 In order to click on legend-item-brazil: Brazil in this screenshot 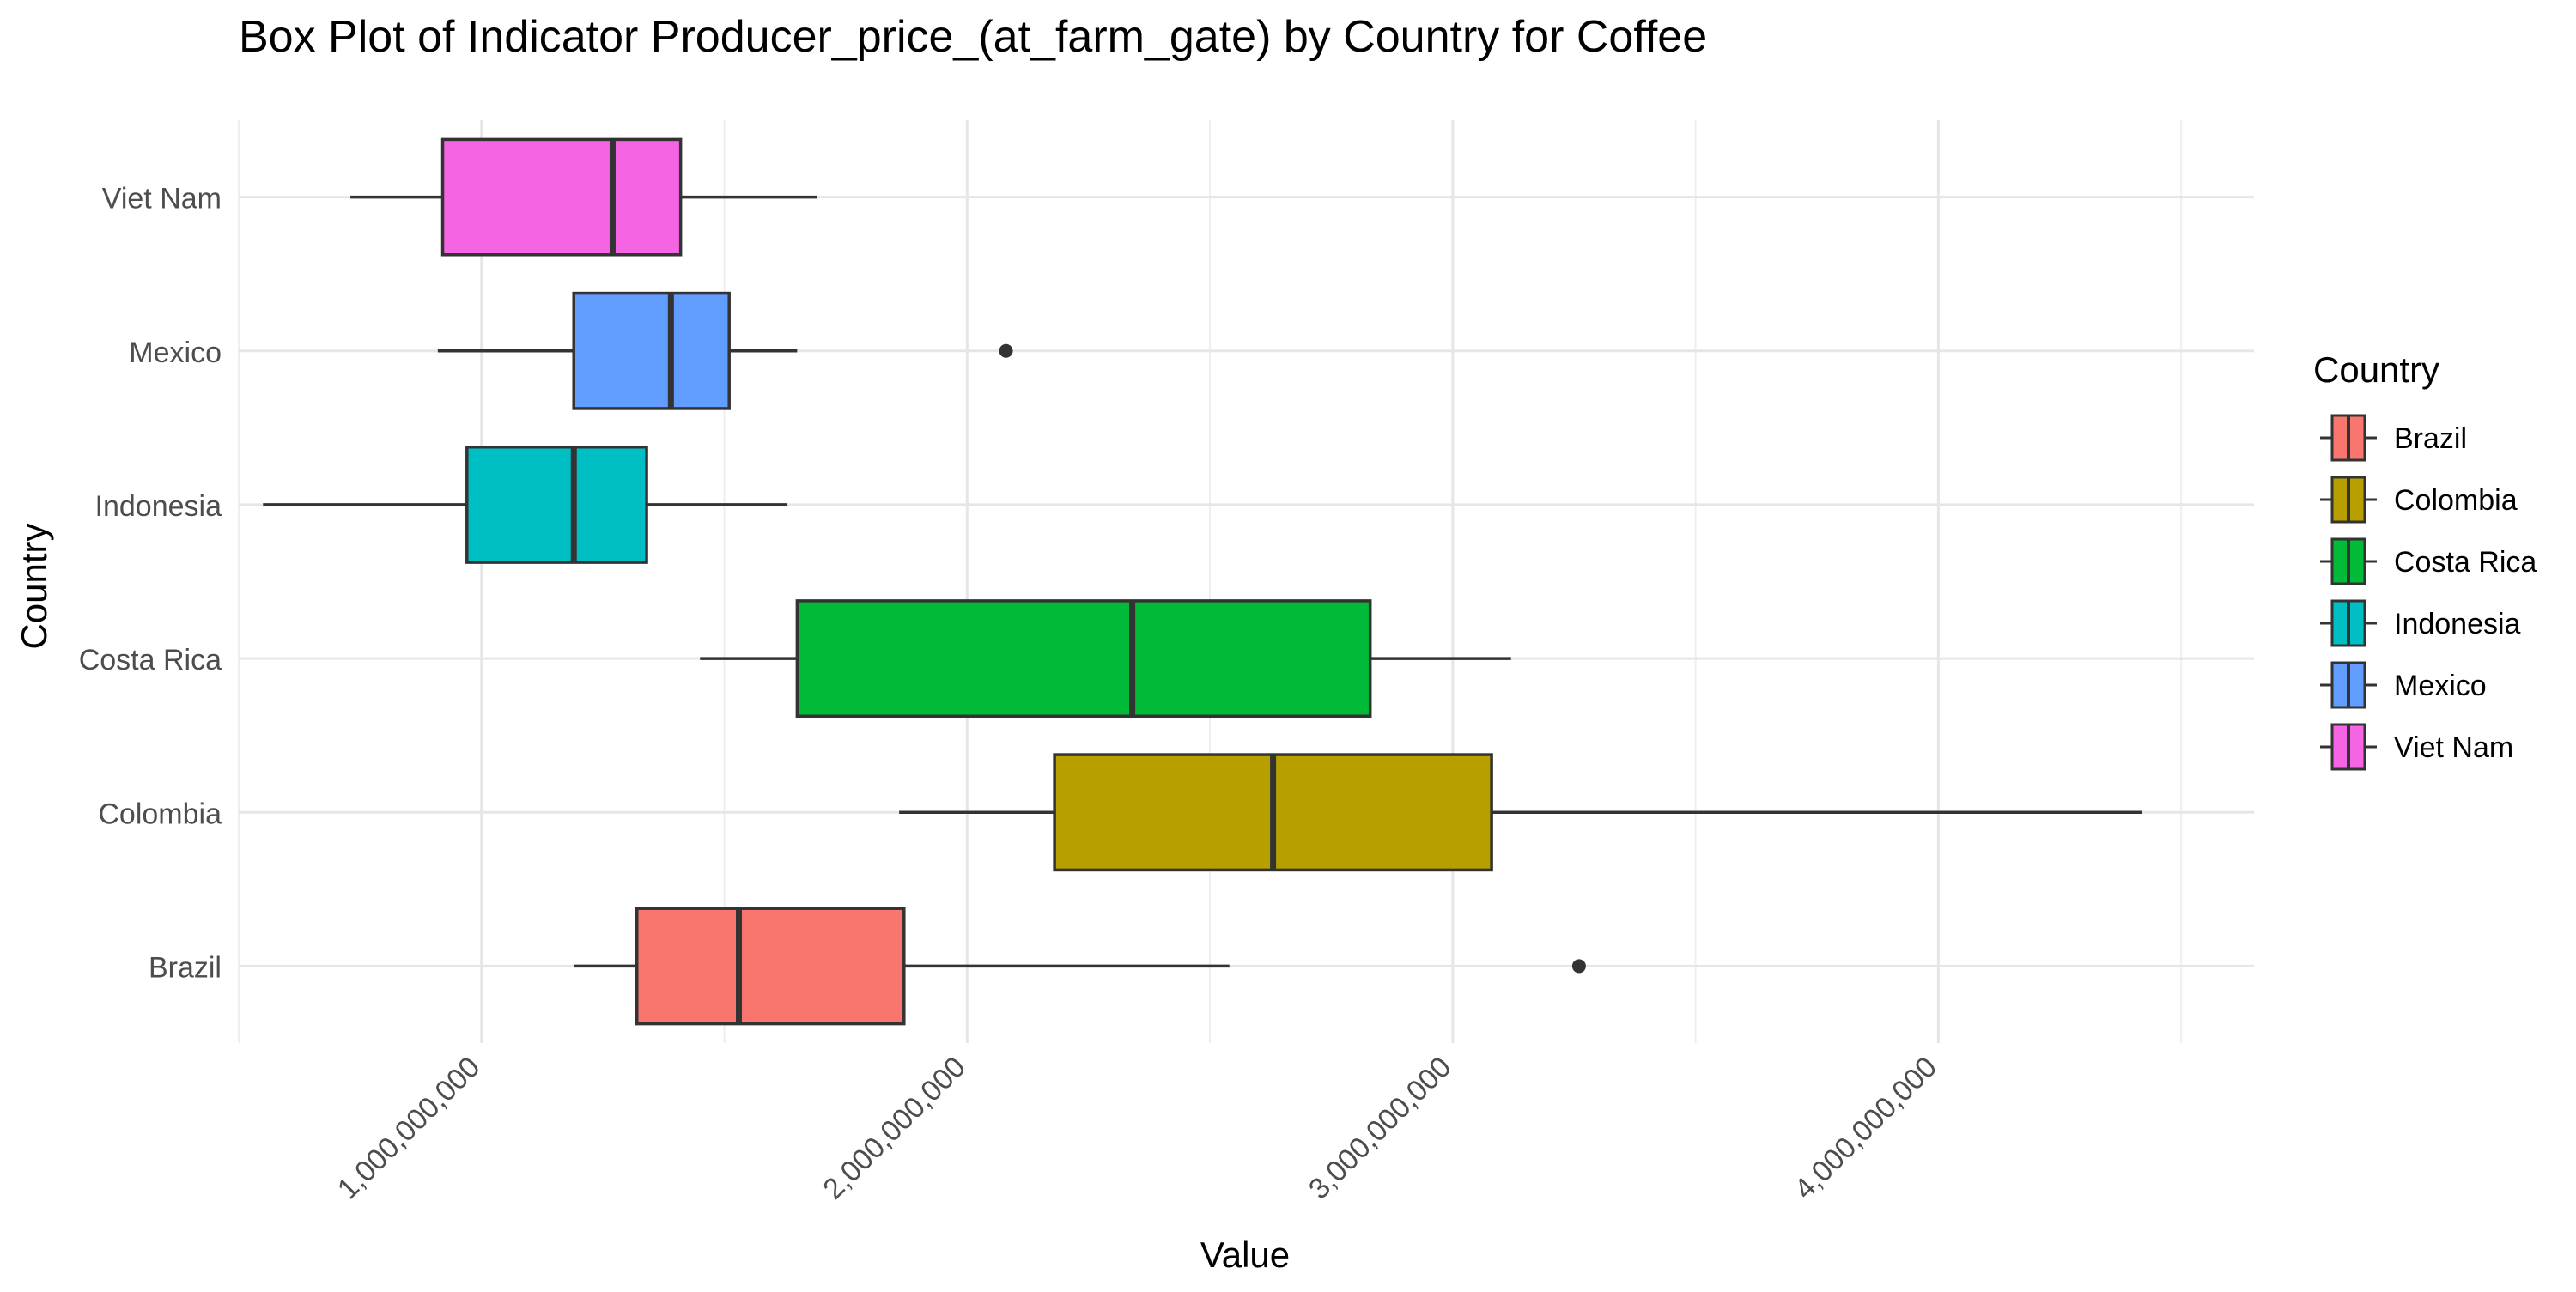, I will do `click(2393, 438)`.